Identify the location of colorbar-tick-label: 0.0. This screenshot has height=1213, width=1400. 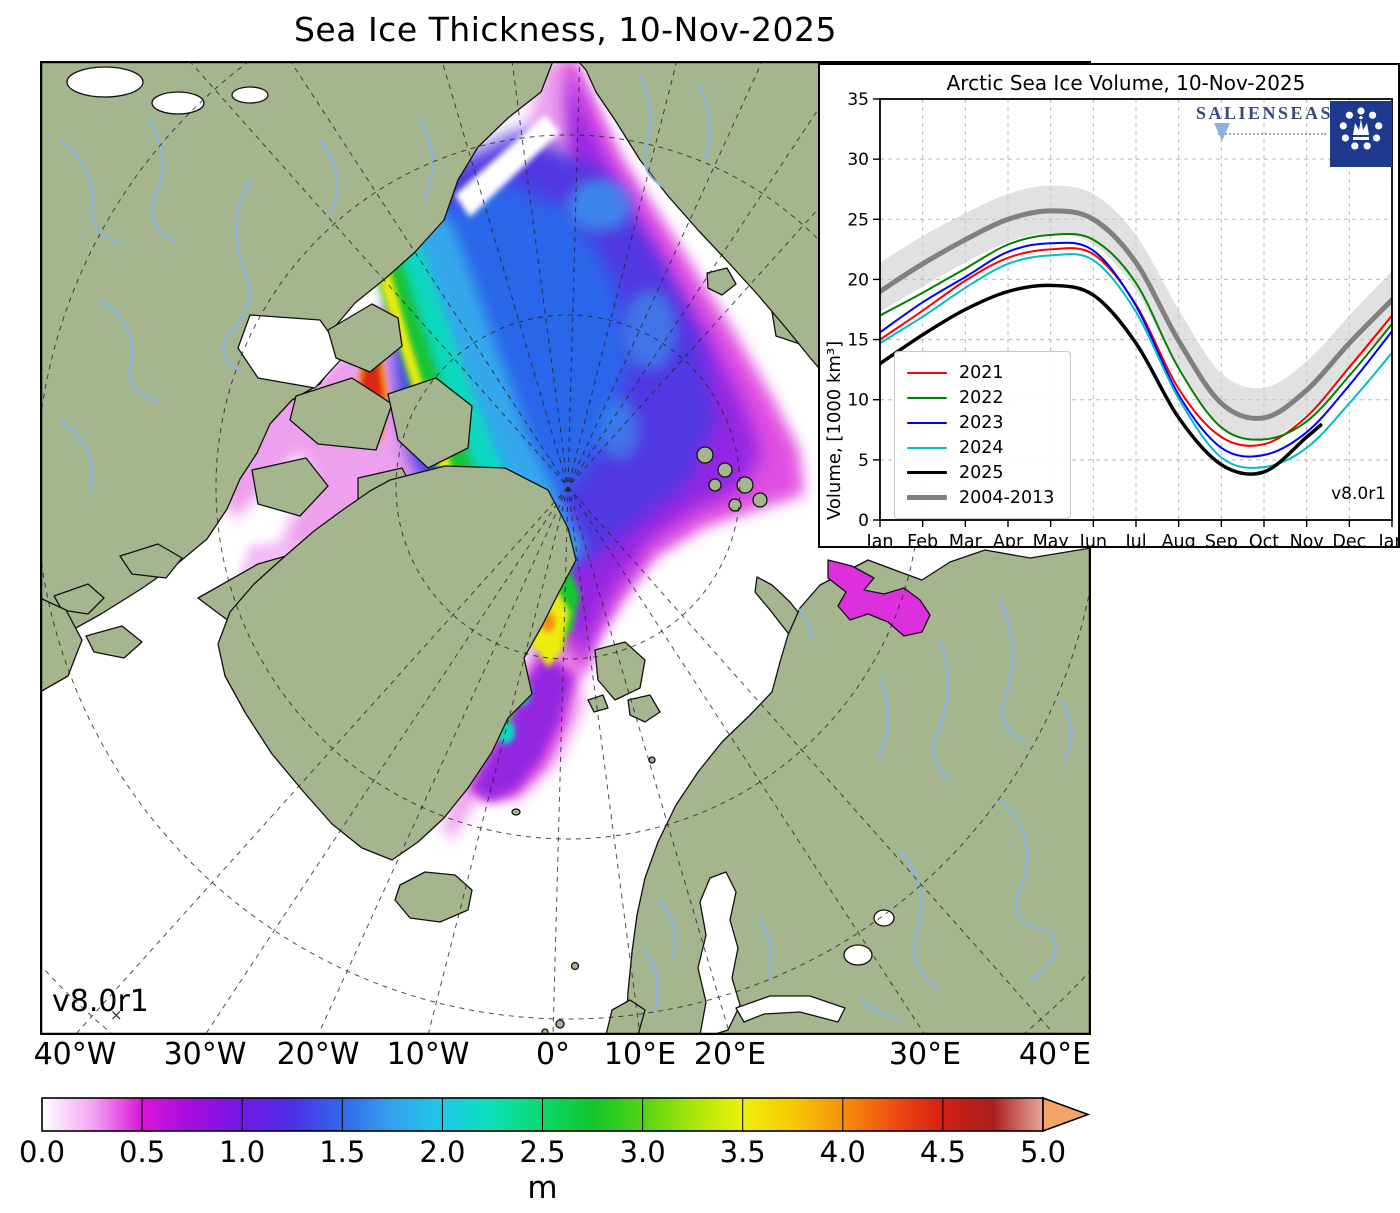
(42, 1151).